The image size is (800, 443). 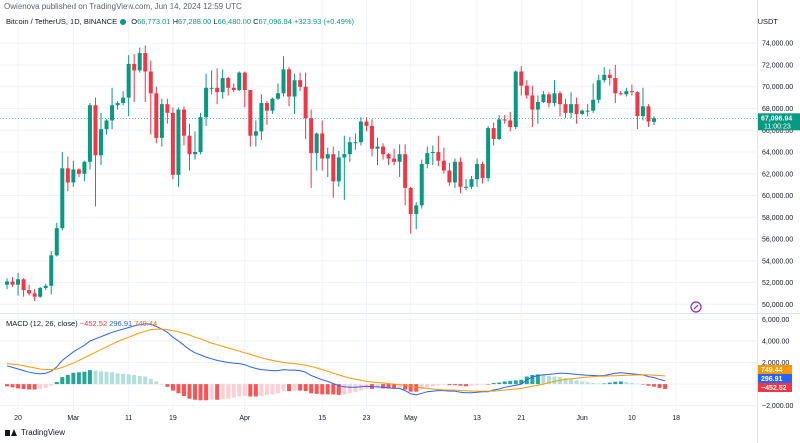 I want to click on signal-line, so click(x=336, y=360).